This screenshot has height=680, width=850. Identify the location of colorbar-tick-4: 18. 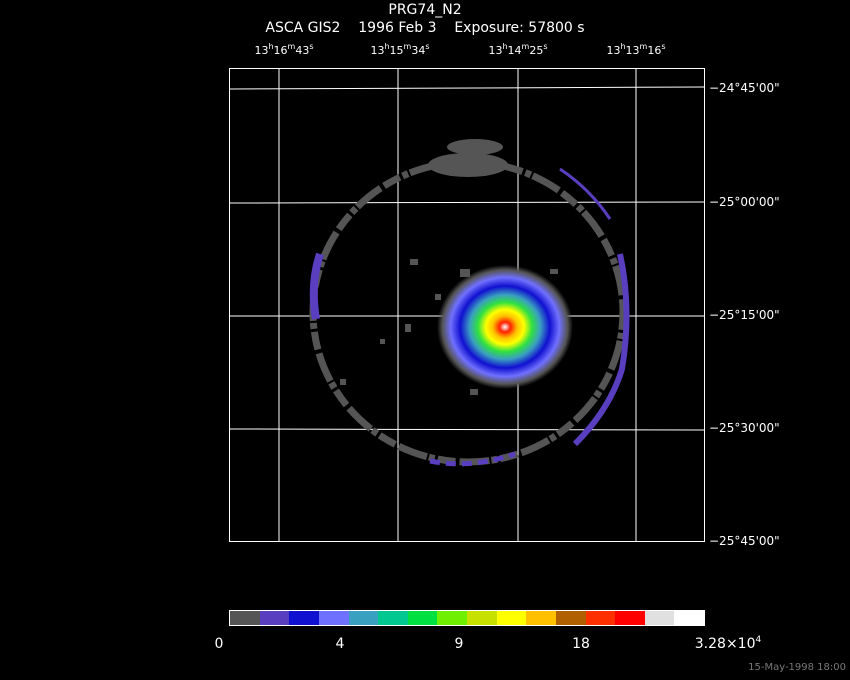
(581, 644).